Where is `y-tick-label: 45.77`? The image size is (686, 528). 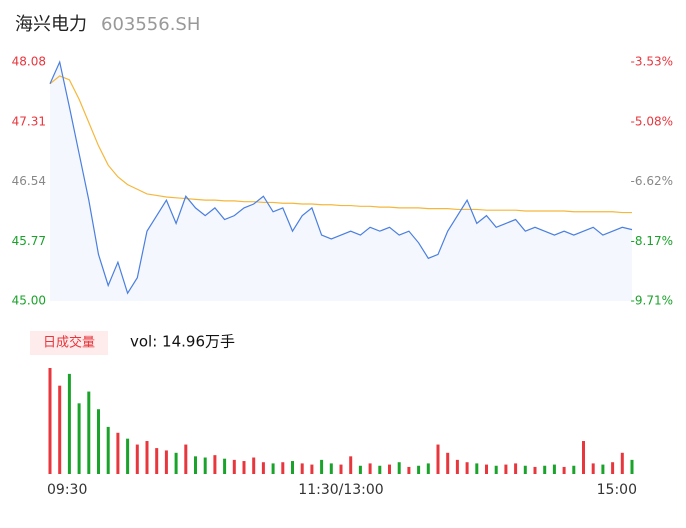
y-tick-label: 45.77 is located at coordinates (29, 241).